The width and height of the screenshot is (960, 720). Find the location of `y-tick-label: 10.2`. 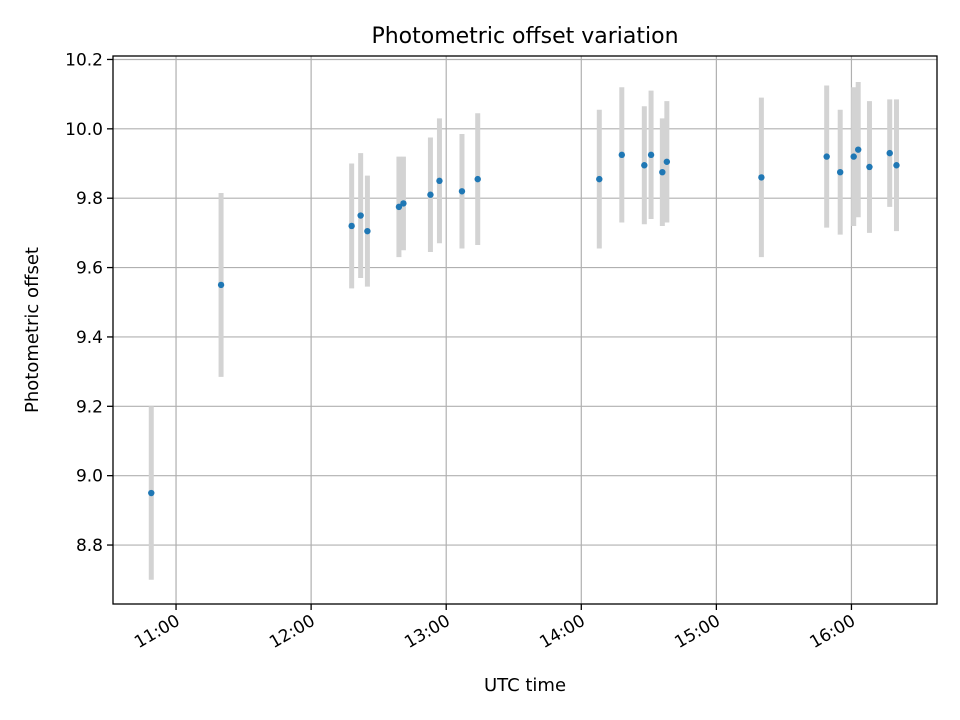

y-tick-label: 10.2 is located at coordinates (84, 60).